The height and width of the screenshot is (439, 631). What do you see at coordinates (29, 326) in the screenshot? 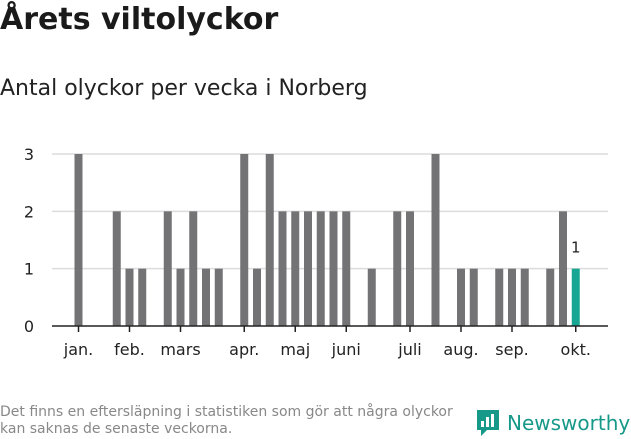
I see `y-tick-label: 0` at bounding box center [29, 326].